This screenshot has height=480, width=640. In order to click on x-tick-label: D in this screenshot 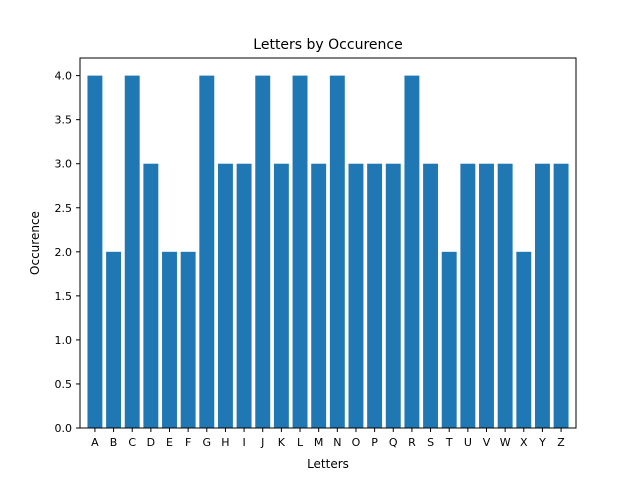, I will do `click(151, 442)`.